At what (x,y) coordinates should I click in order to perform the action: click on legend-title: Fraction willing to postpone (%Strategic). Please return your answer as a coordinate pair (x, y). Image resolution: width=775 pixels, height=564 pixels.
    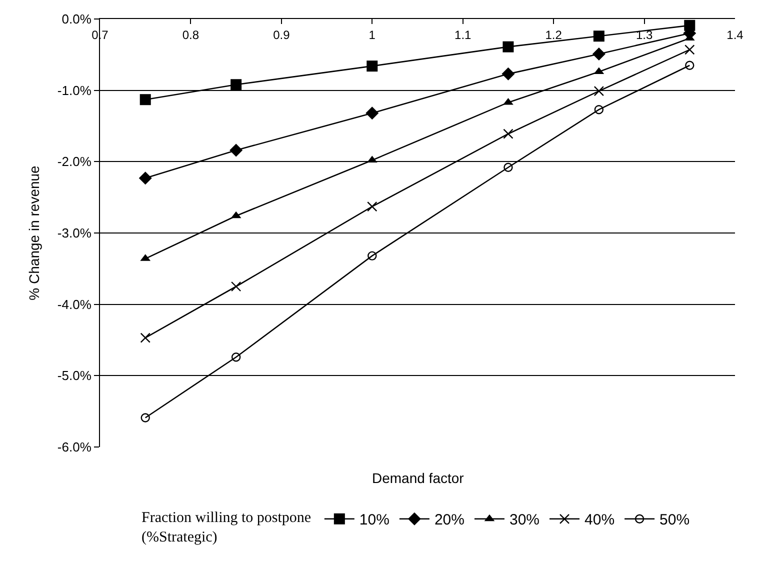
    Looking at the image, I should click on (227, 528).